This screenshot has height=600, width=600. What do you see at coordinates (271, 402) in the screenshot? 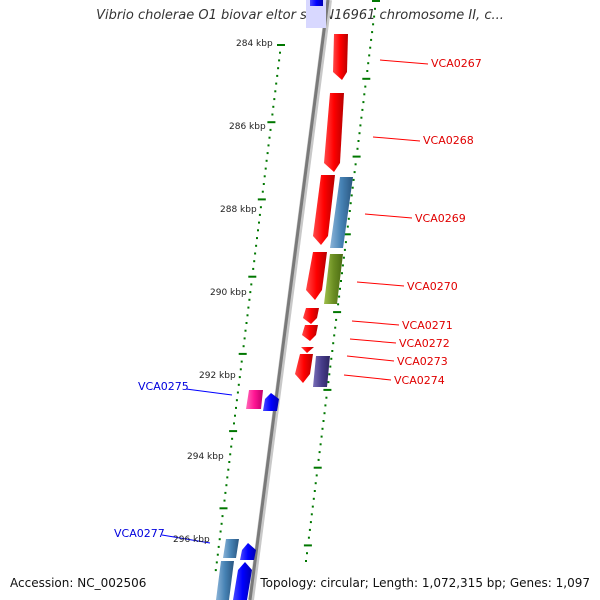
I see `gene-vca0275` at bounding box center [271, 402].